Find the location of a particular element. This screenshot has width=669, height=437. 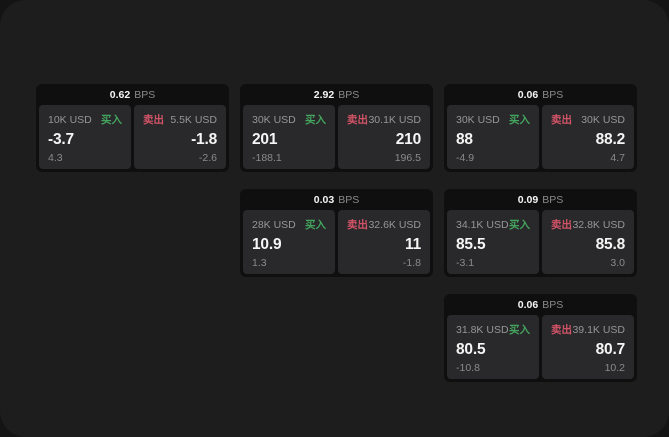

buy-panel-top: 34.1K USD 买入 is located at coordinates (493, 224).